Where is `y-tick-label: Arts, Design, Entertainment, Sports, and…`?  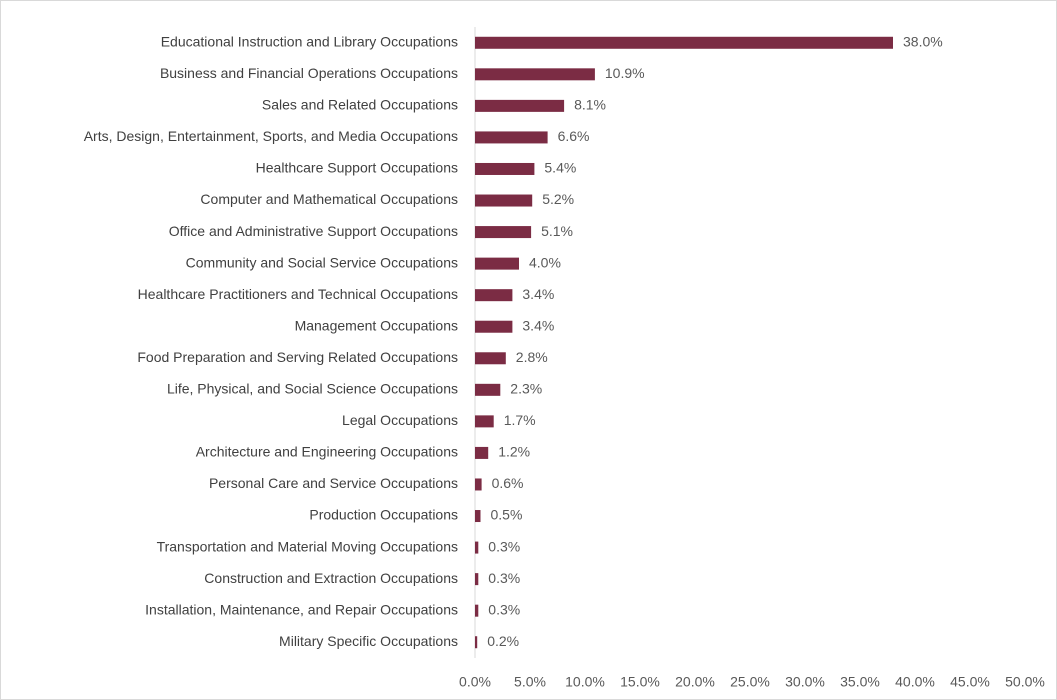
y-tick-label: Arts, Design, Entertainment, Sports, and… is located at coordinates (271, 136).